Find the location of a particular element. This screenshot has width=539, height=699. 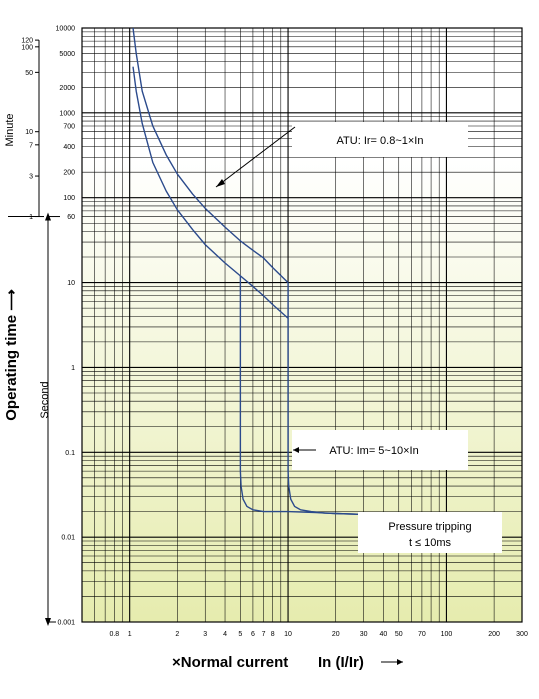

y-tick-label: 10000 is located at coordinates (66, 29).